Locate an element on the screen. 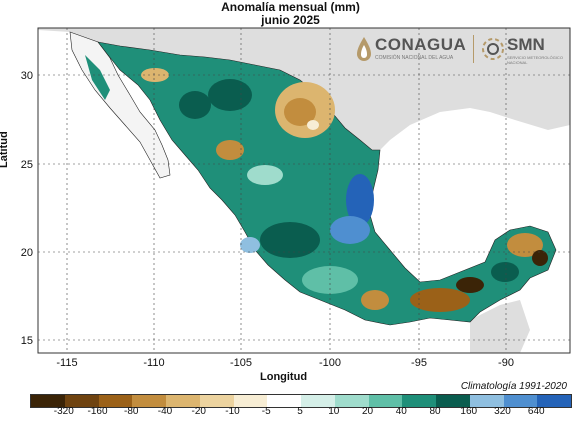 The image size is (581, 426). legend-tick-label: 40 is located at coordinates (401, 411).